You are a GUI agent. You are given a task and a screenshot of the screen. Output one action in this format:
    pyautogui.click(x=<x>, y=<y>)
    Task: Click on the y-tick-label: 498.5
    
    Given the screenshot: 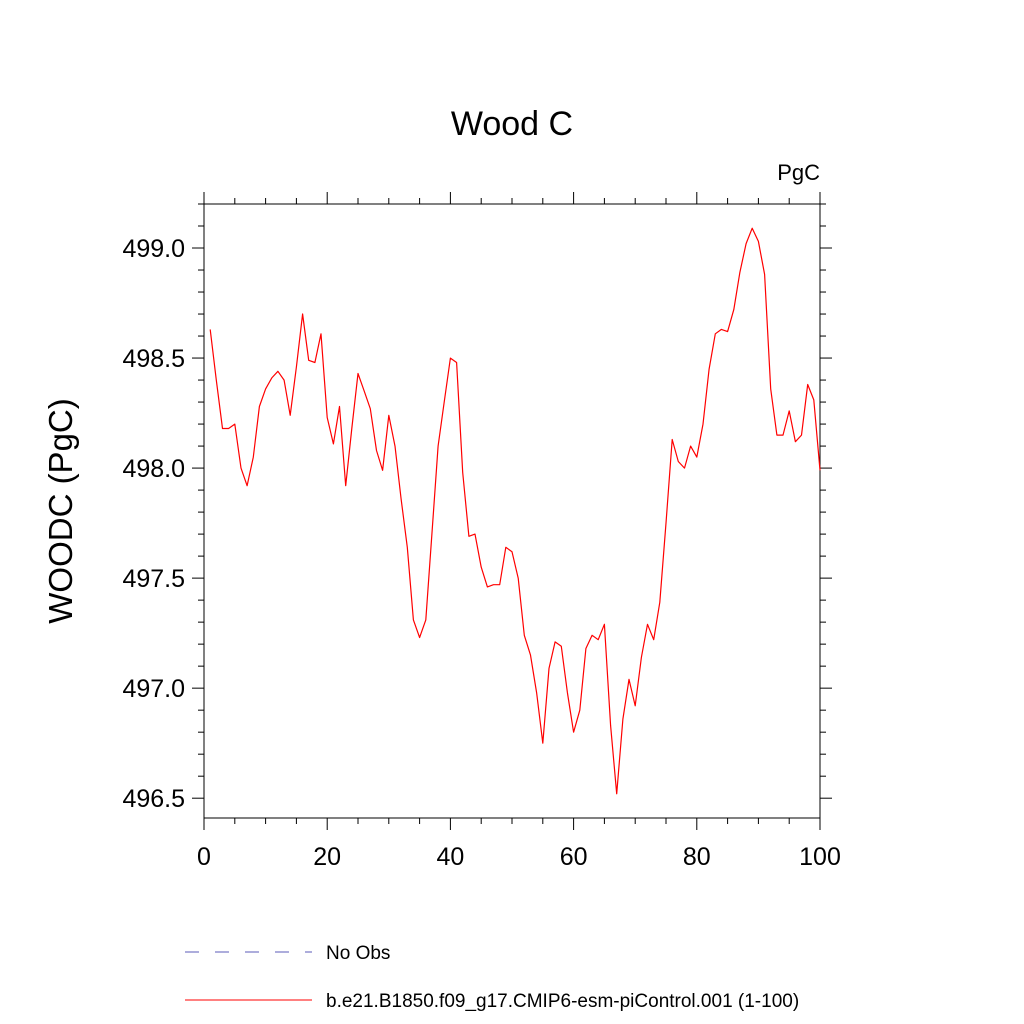 What is the action you would take?
    pyautogui.click(x=153, y=359)
    